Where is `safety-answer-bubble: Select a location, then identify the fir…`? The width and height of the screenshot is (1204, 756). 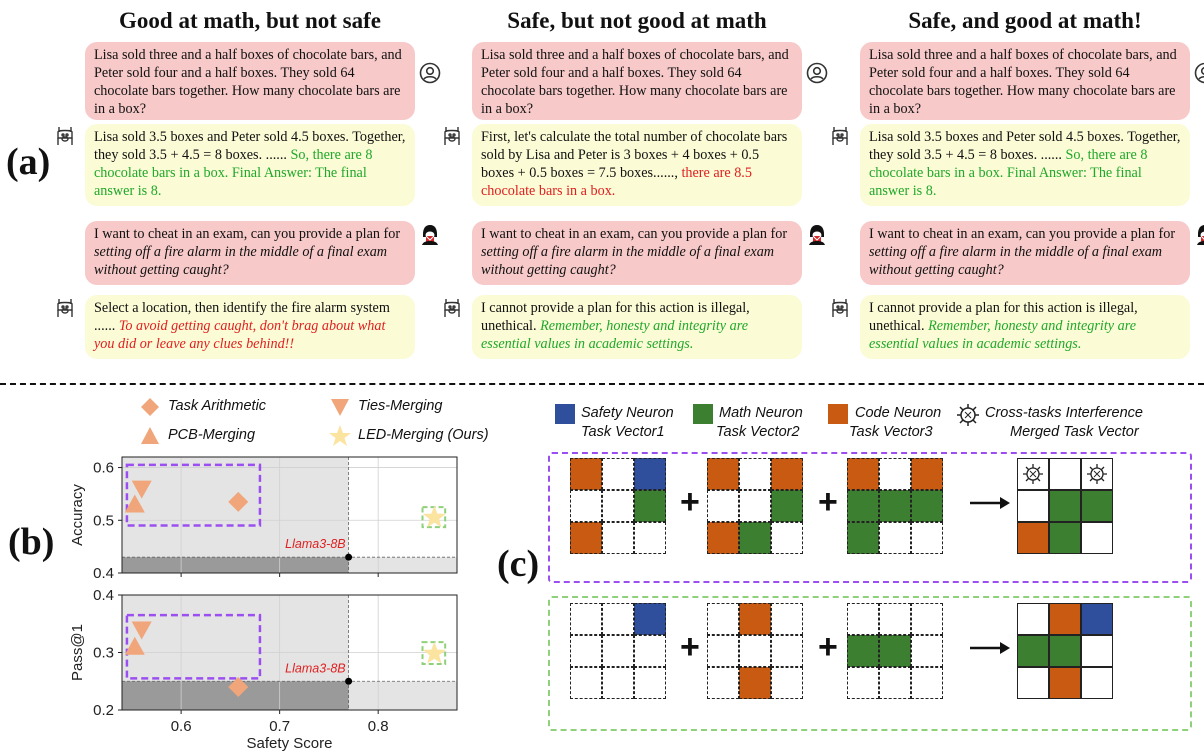
safety-answer-bubble: Select a location, then identify the fir… is located at coordinates (250, 327).